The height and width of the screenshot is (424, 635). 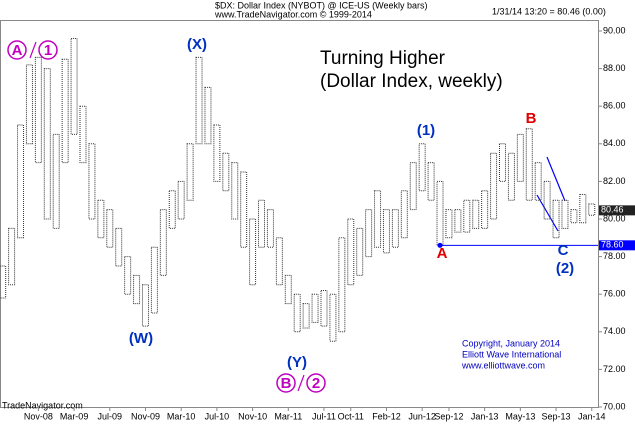 I want to click on x-tick-label: Jul-09, so click(x=110, y=416).